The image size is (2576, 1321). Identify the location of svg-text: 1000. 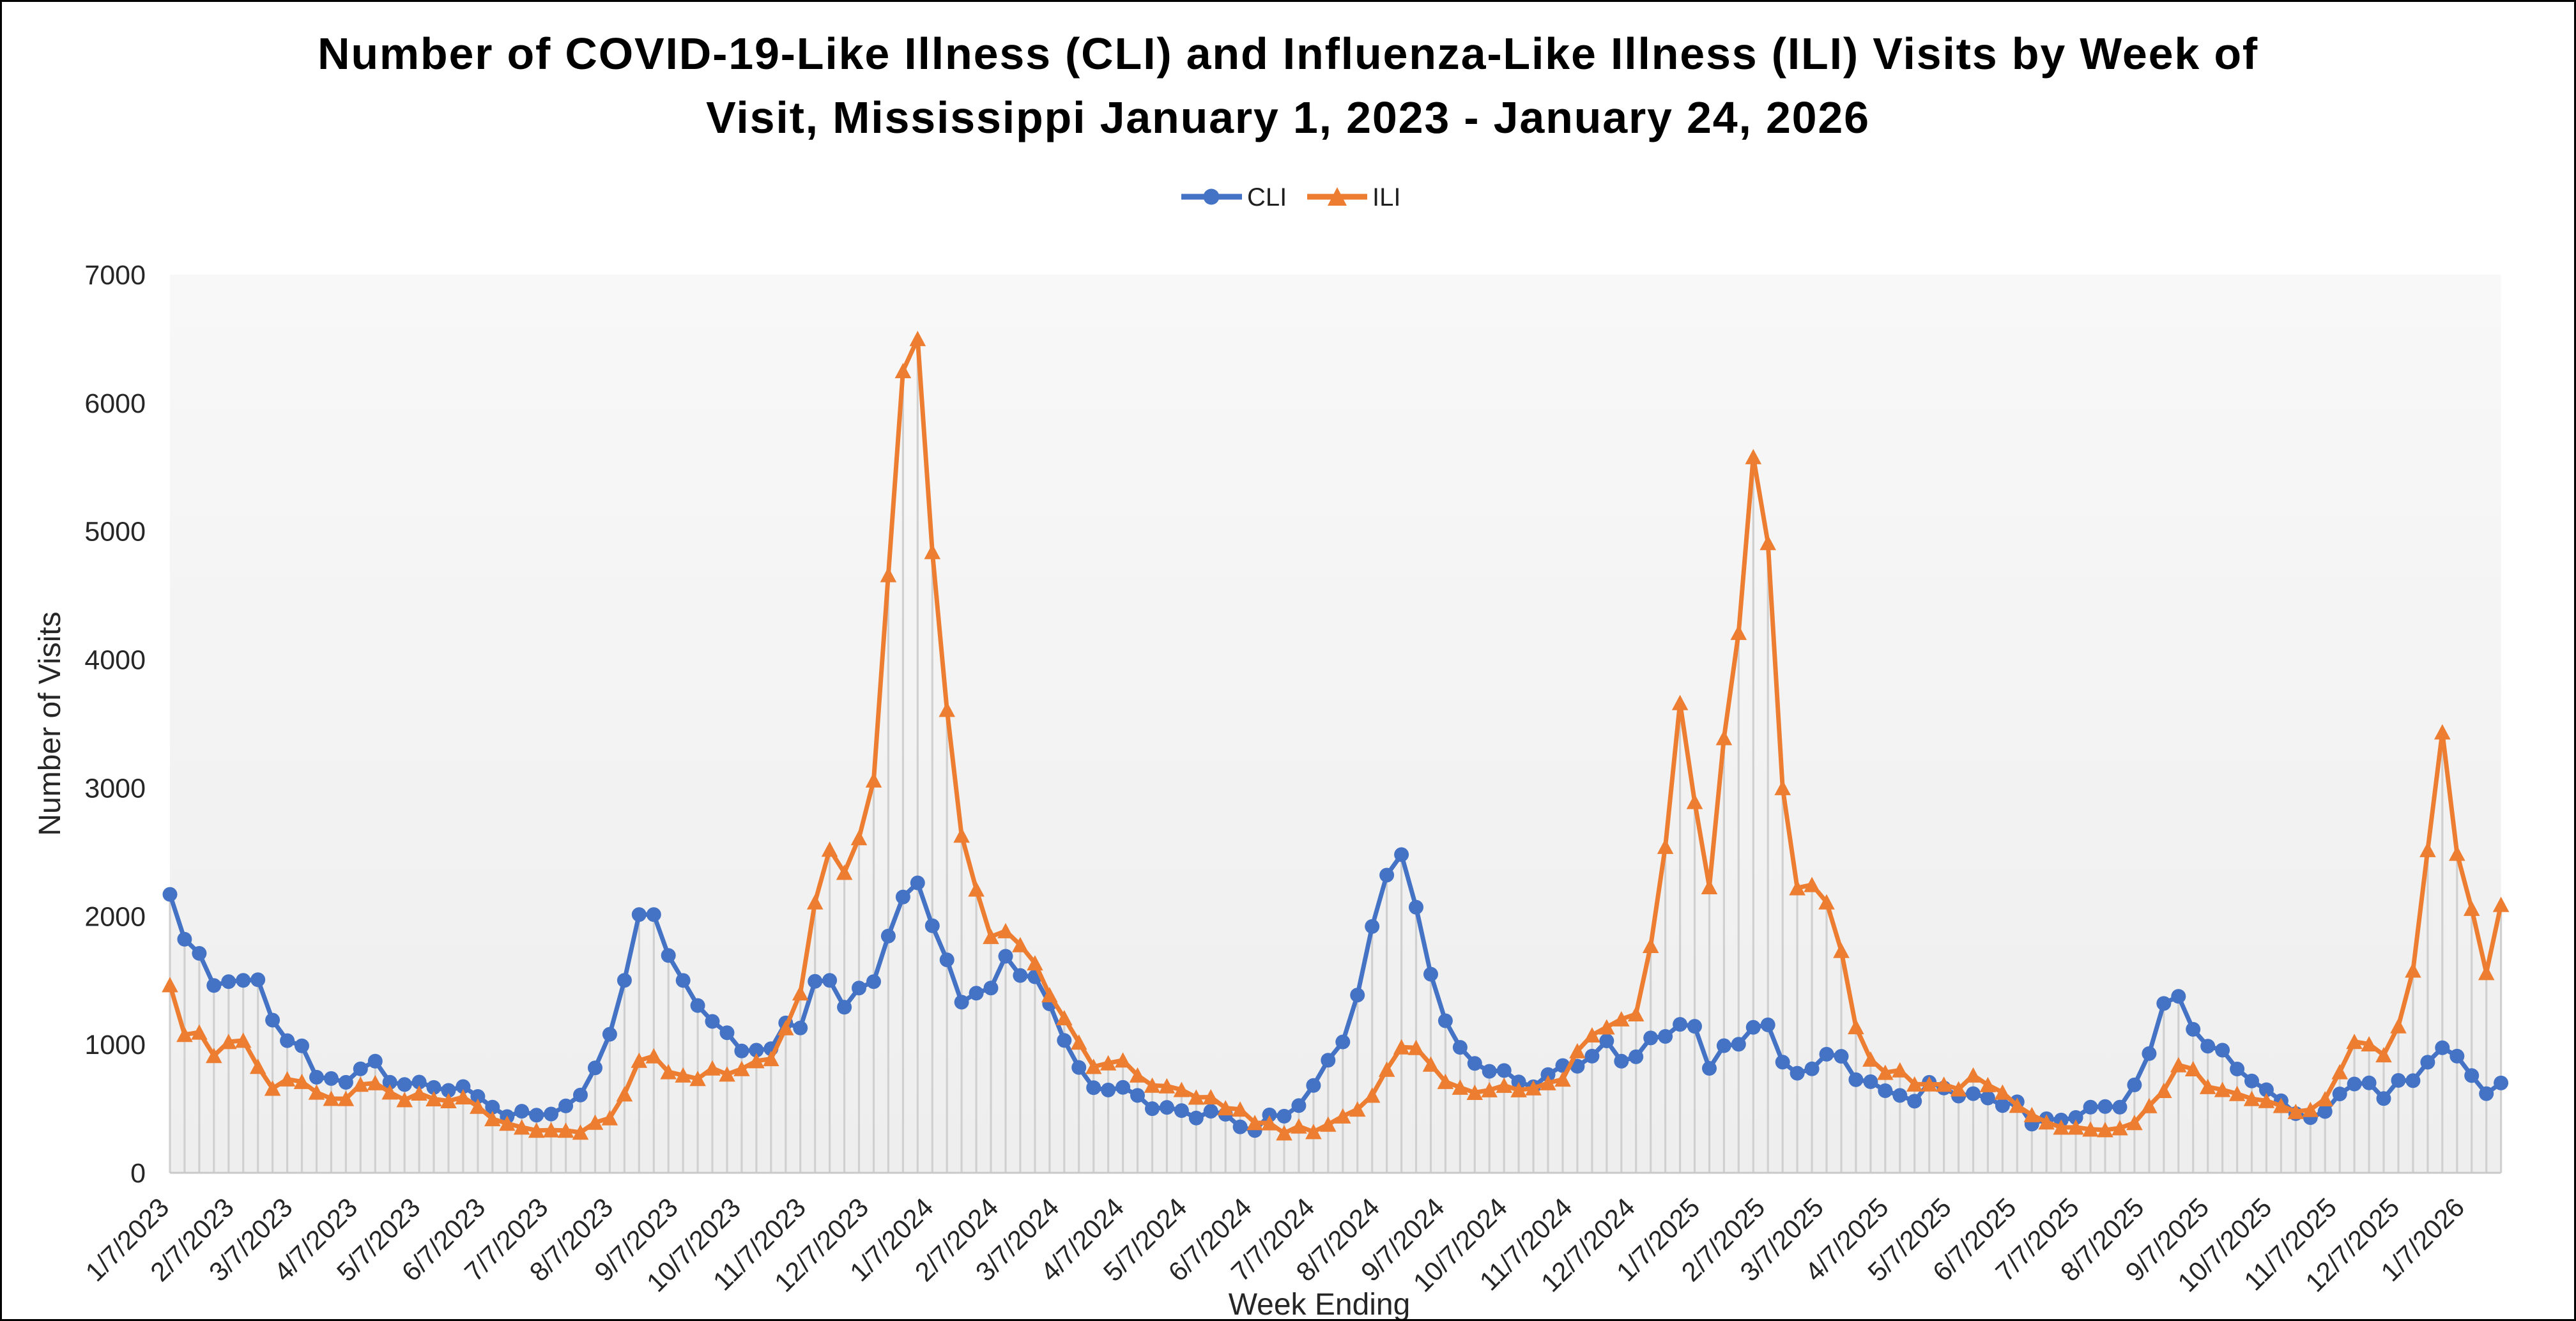
(115, 1045).